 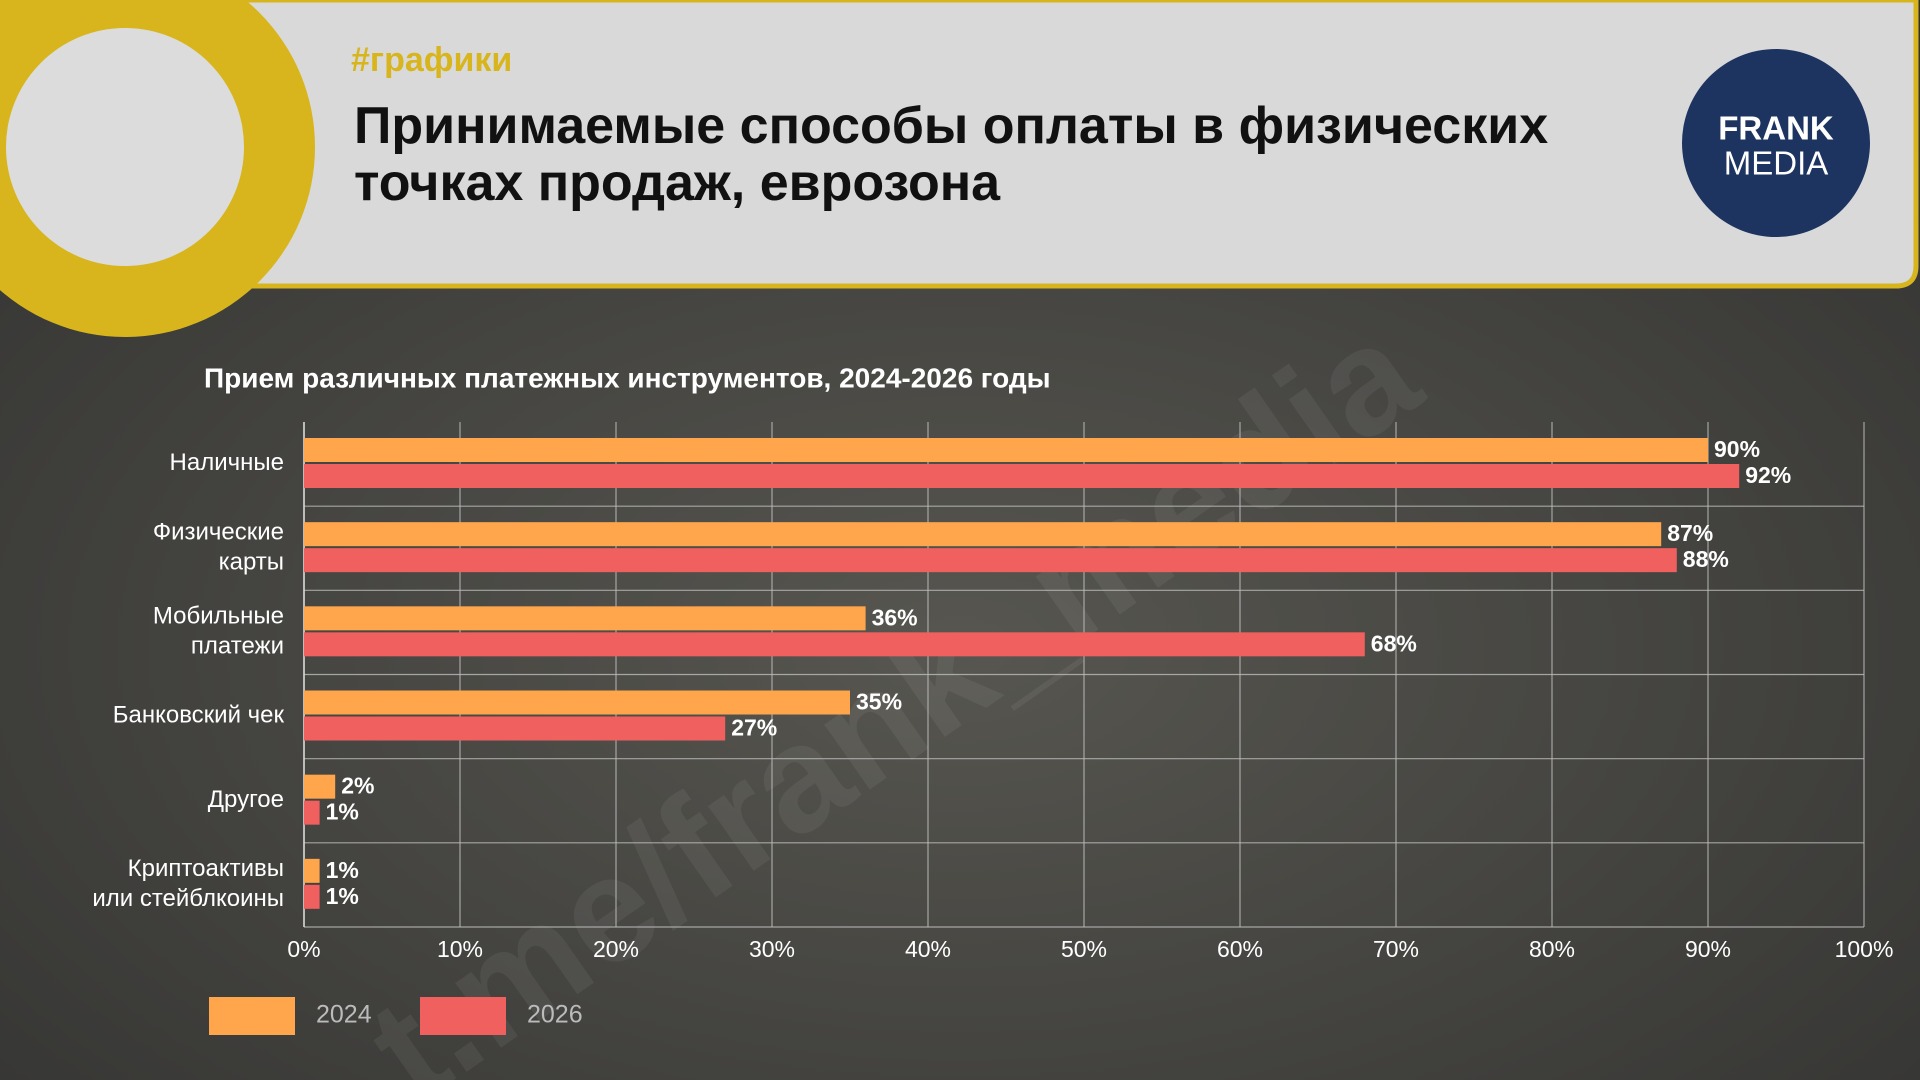 What do you see at coordinates (928, 949) in the screenshot?
I see `x-tick-label: 40%` at bounding box center [928, 949].